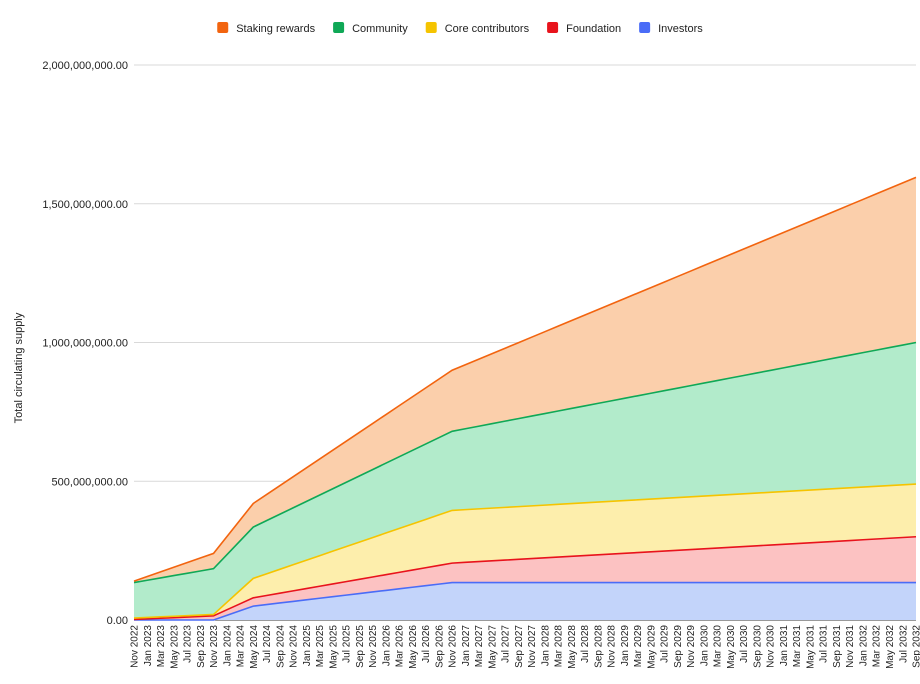  Describe the element at coordinates (439, 646) in the screenshot. I see `x-tick-label: Sep 2026` at that location.